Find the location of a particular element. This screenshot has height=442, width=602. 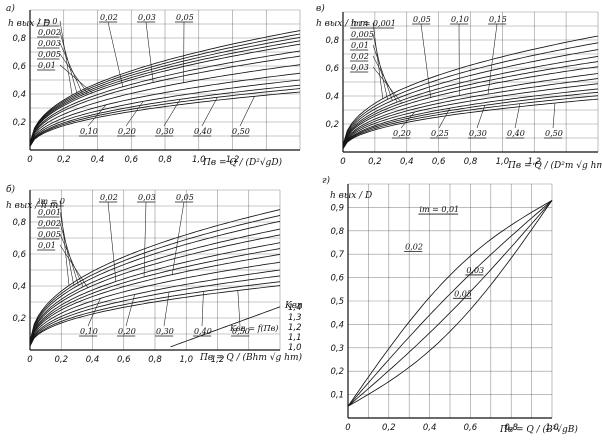

panel-b-label: б) is located at coordinates (10, 189).